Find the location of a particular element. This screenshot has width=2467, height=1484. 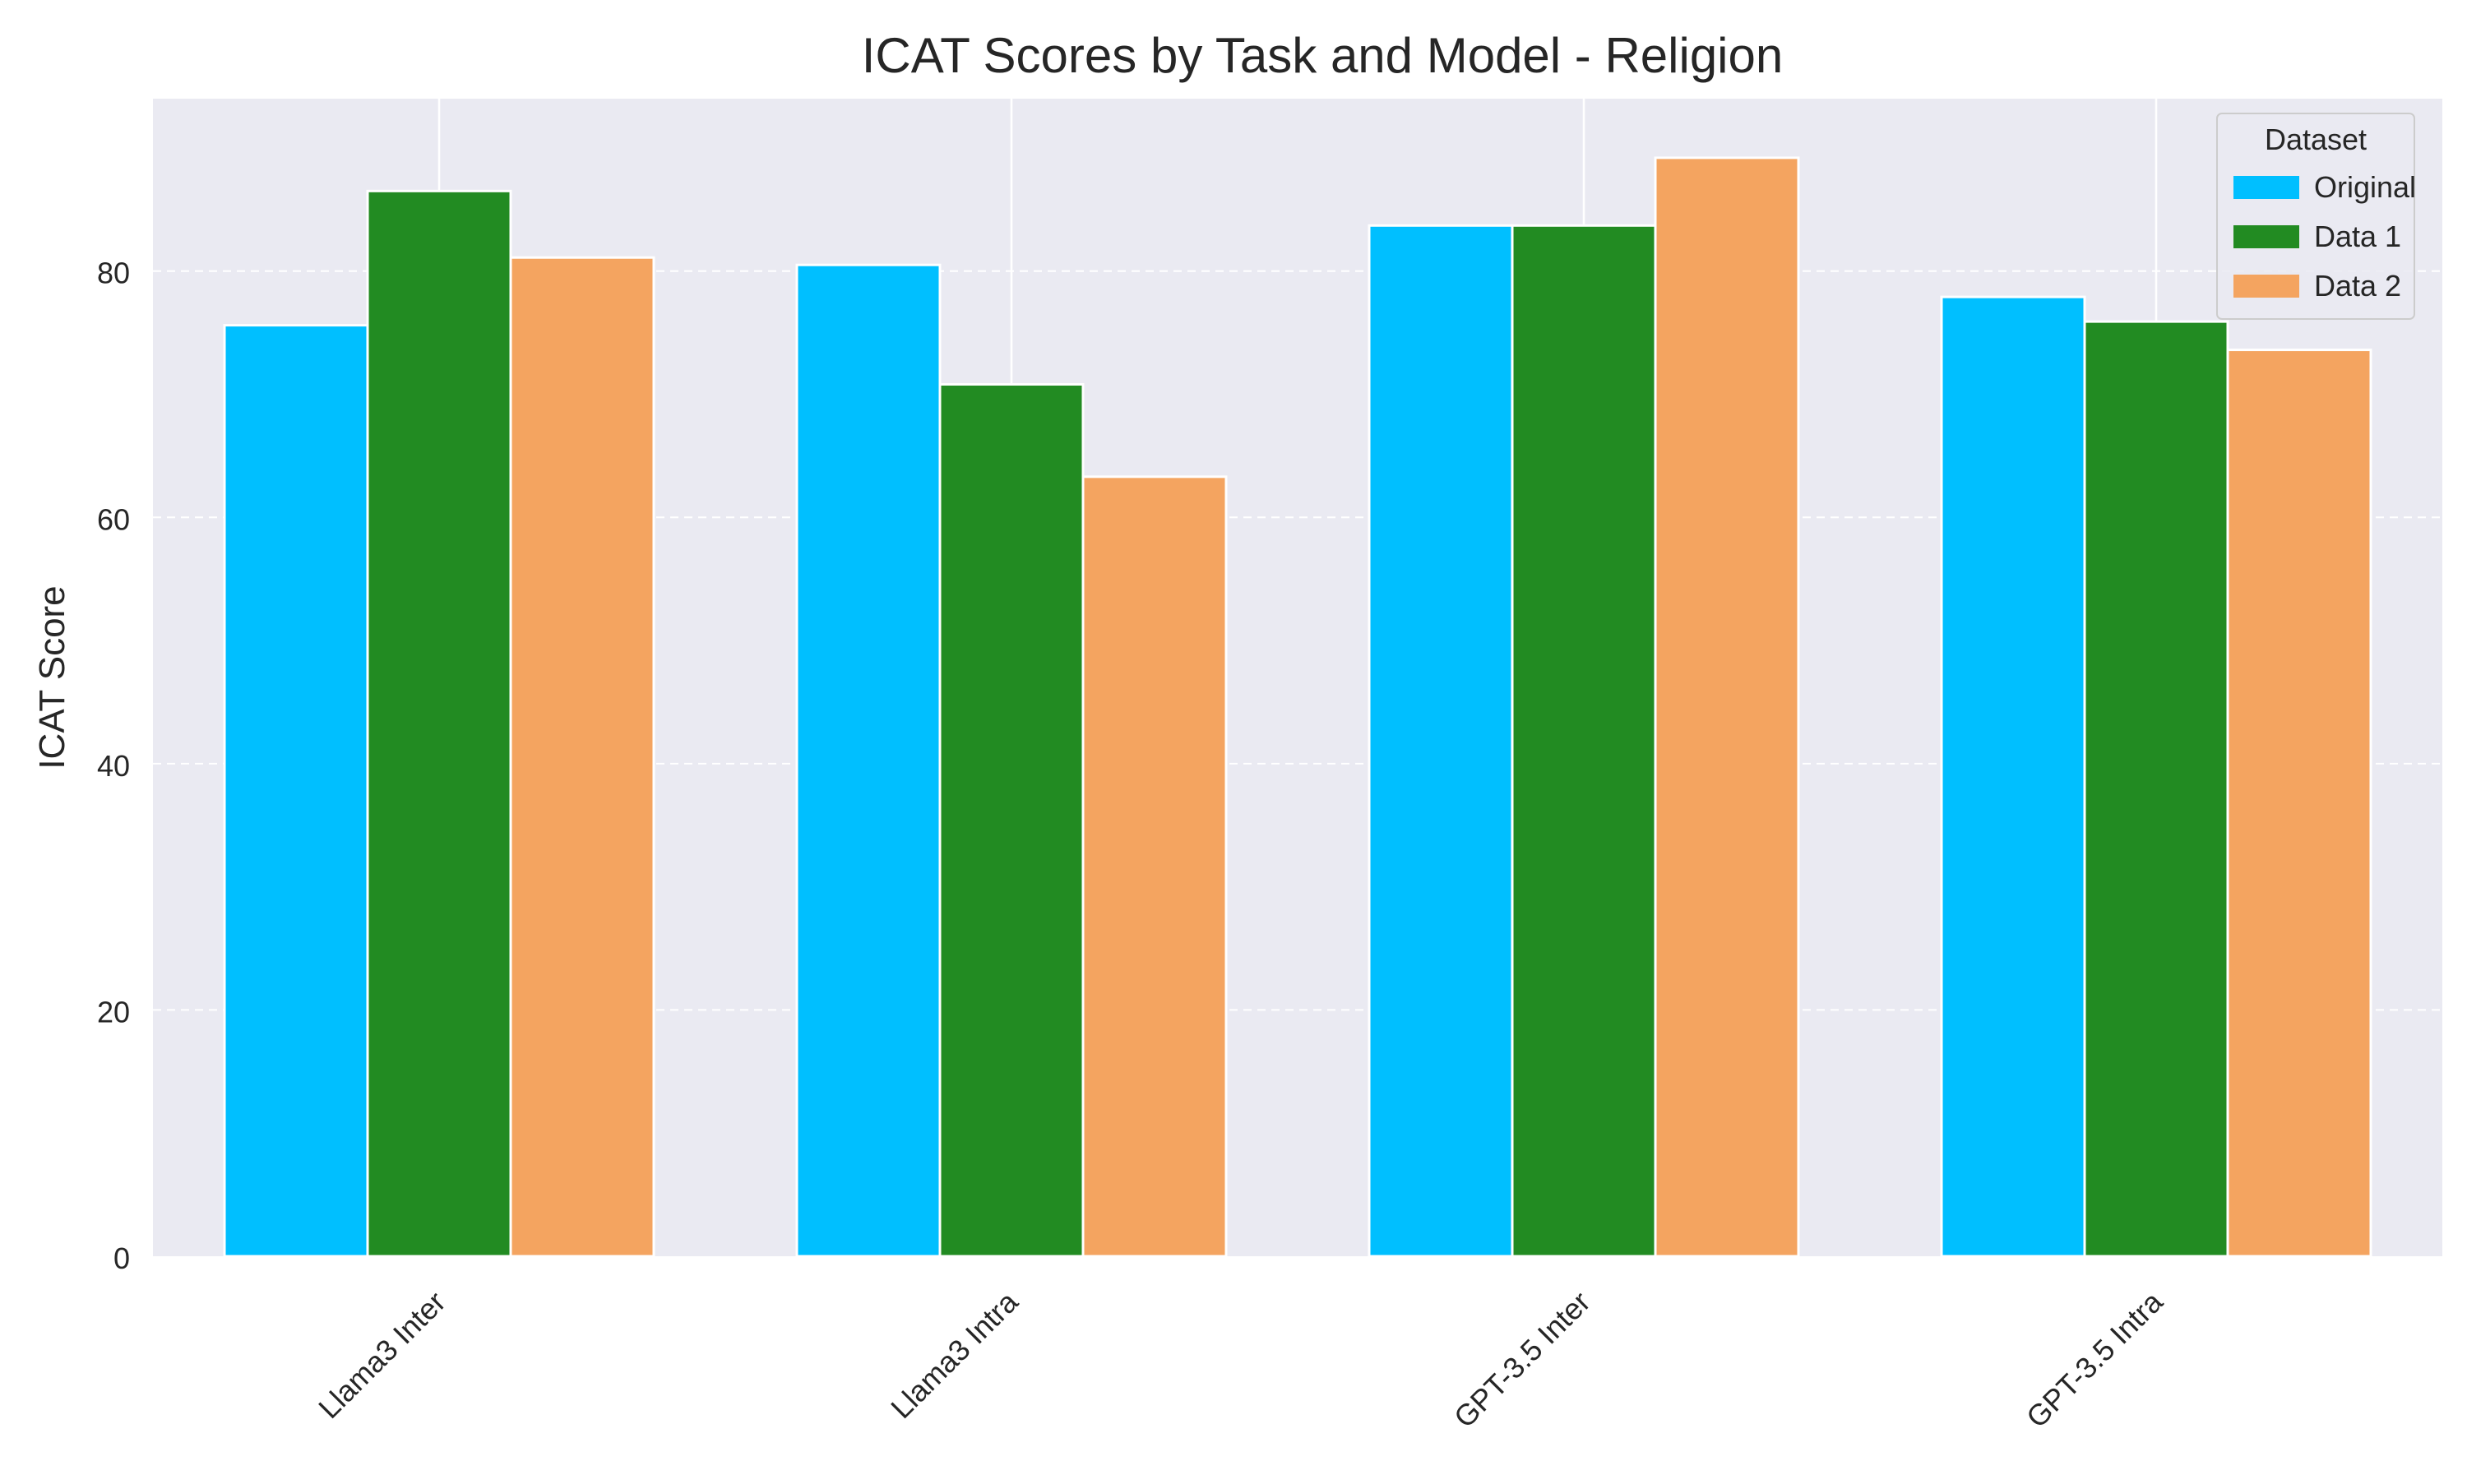

y-tick-label: 60 is located at coordinates (113, 519).